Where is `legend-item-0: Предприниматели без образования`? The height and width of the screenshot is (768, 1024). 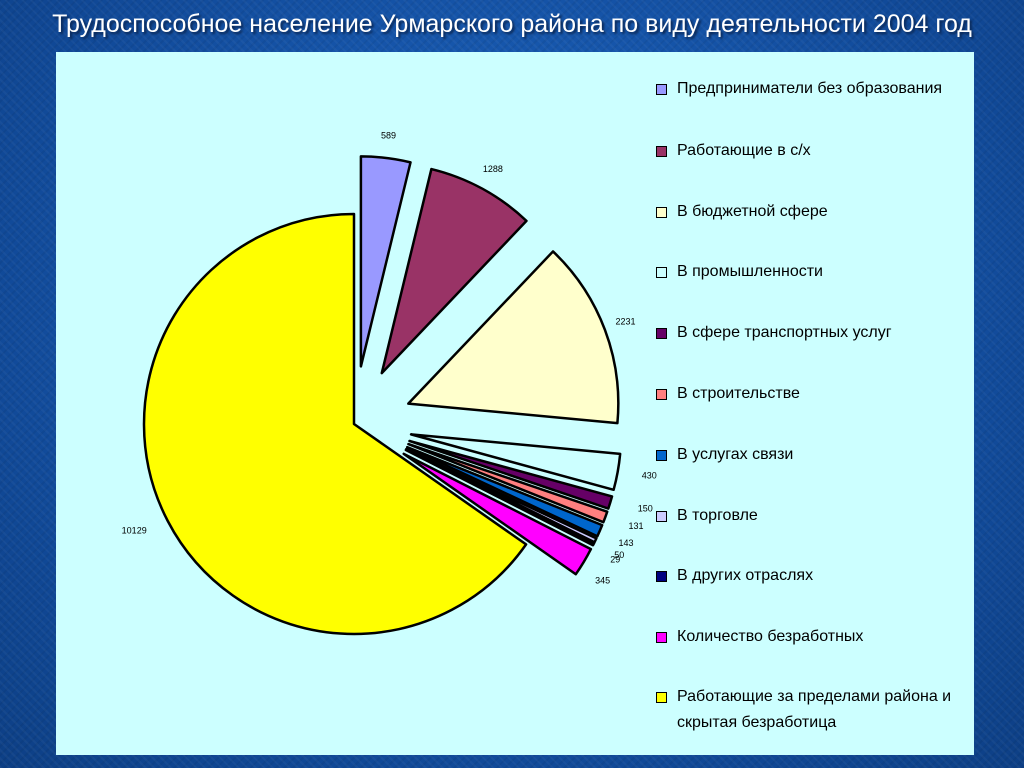 legend-item-0: Предприниматели без образования is located at coordinates (811, 91).